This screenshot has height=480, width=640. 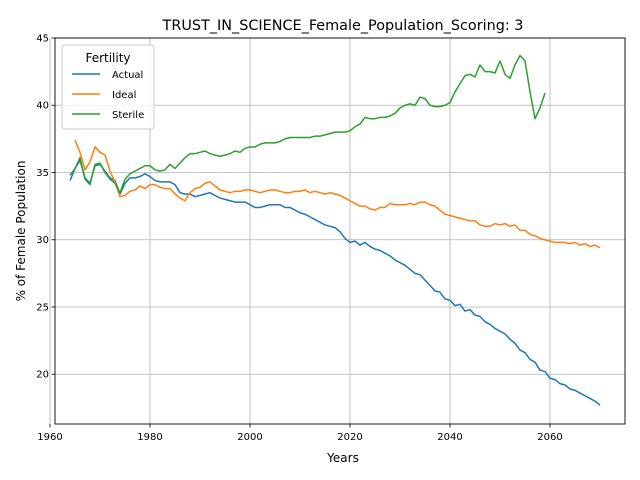 What do you see at coordinates (42, 307) in the screenshot?
I see `y-tick-label: 25` at bounding box center [42, 307].